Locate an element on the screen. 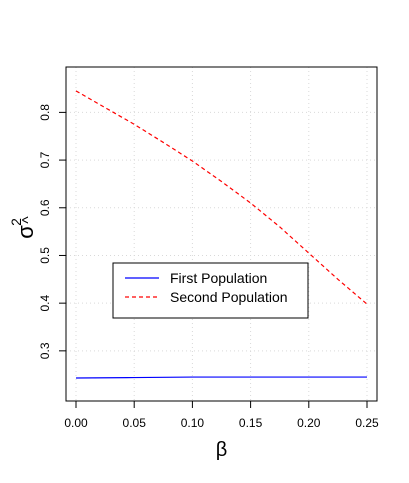 The image size is (409, 483). y-axis-label-exponent: 2 is located at coordinates (16, 222).